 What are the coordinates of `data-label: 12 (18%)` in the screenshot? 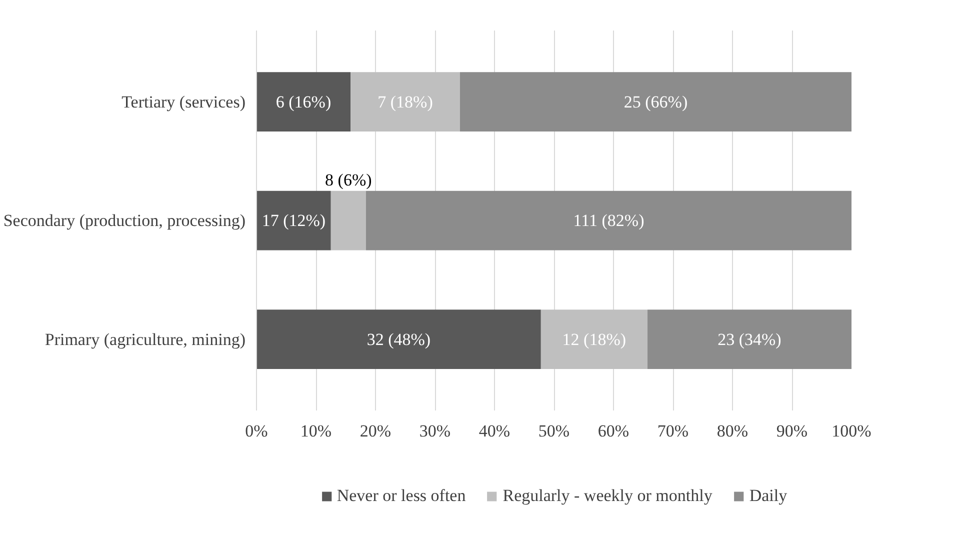 It's located at (594, 339).